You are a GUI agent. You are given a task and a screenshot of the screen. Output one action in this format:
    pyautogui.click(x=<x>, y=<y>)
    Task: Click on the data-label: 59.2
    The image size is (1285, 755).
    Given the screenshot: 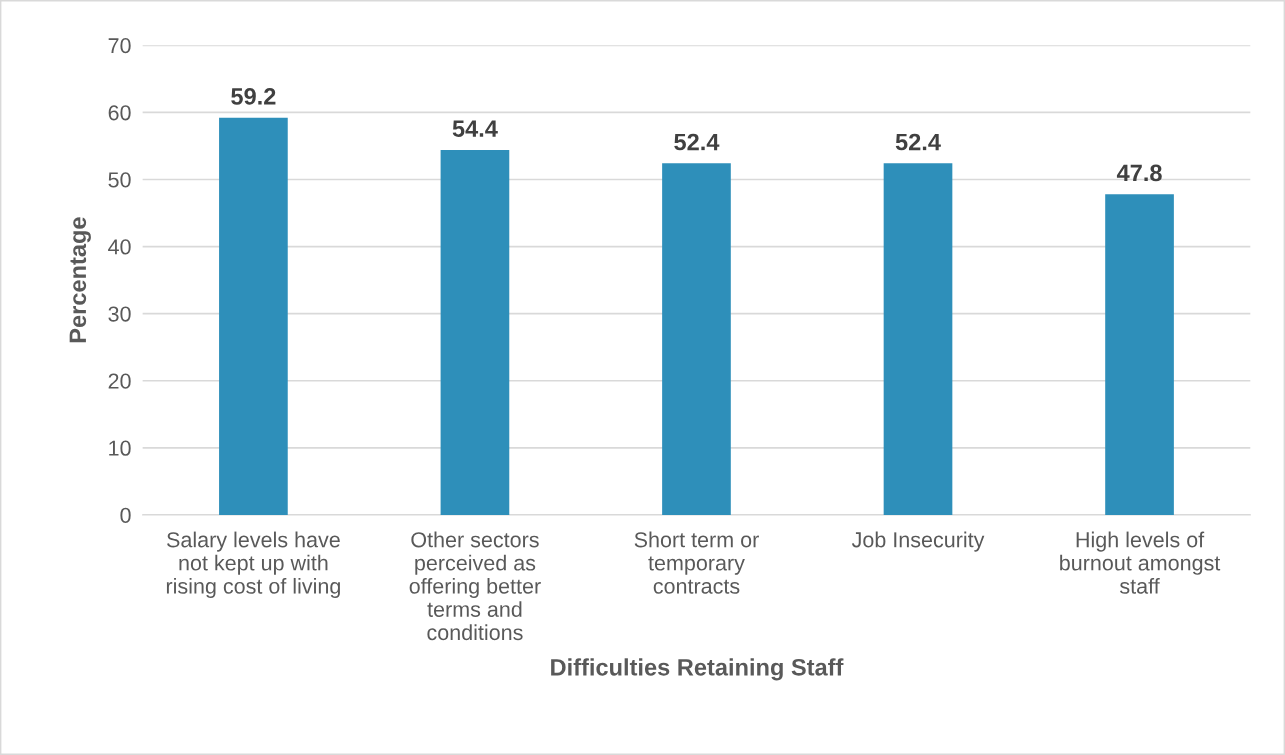 What is the action you would take?
    pyautogui.click(x=253, y=96)
    